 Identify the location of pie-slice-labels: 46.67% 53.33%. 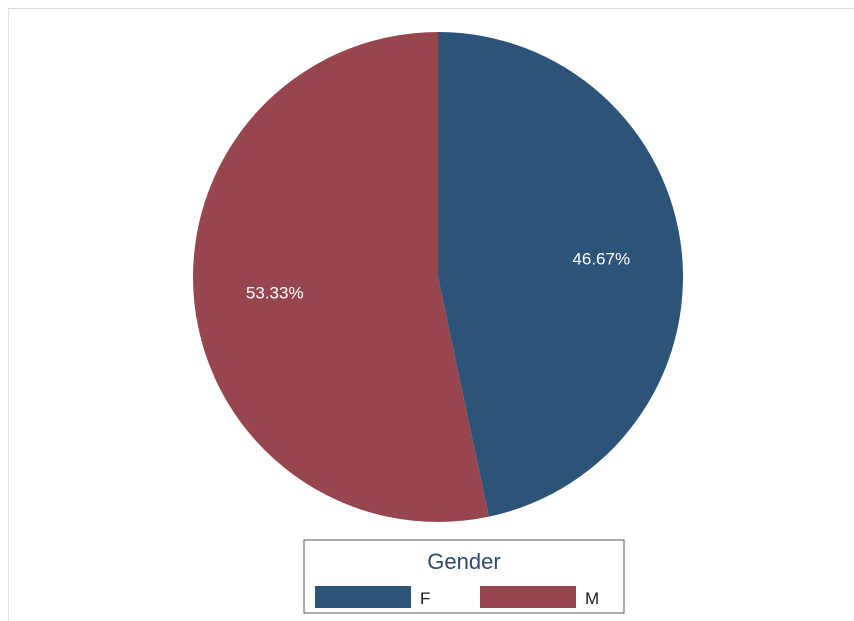
(438, 275).